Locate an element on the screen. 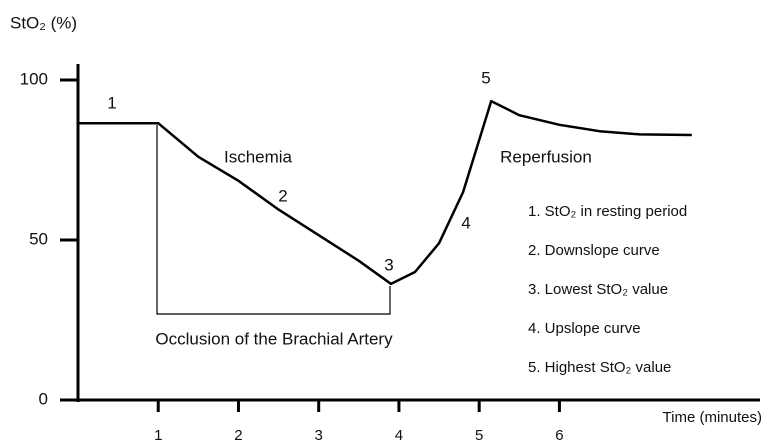  y-tick-label: 50 is located at coordinates (38, 238).